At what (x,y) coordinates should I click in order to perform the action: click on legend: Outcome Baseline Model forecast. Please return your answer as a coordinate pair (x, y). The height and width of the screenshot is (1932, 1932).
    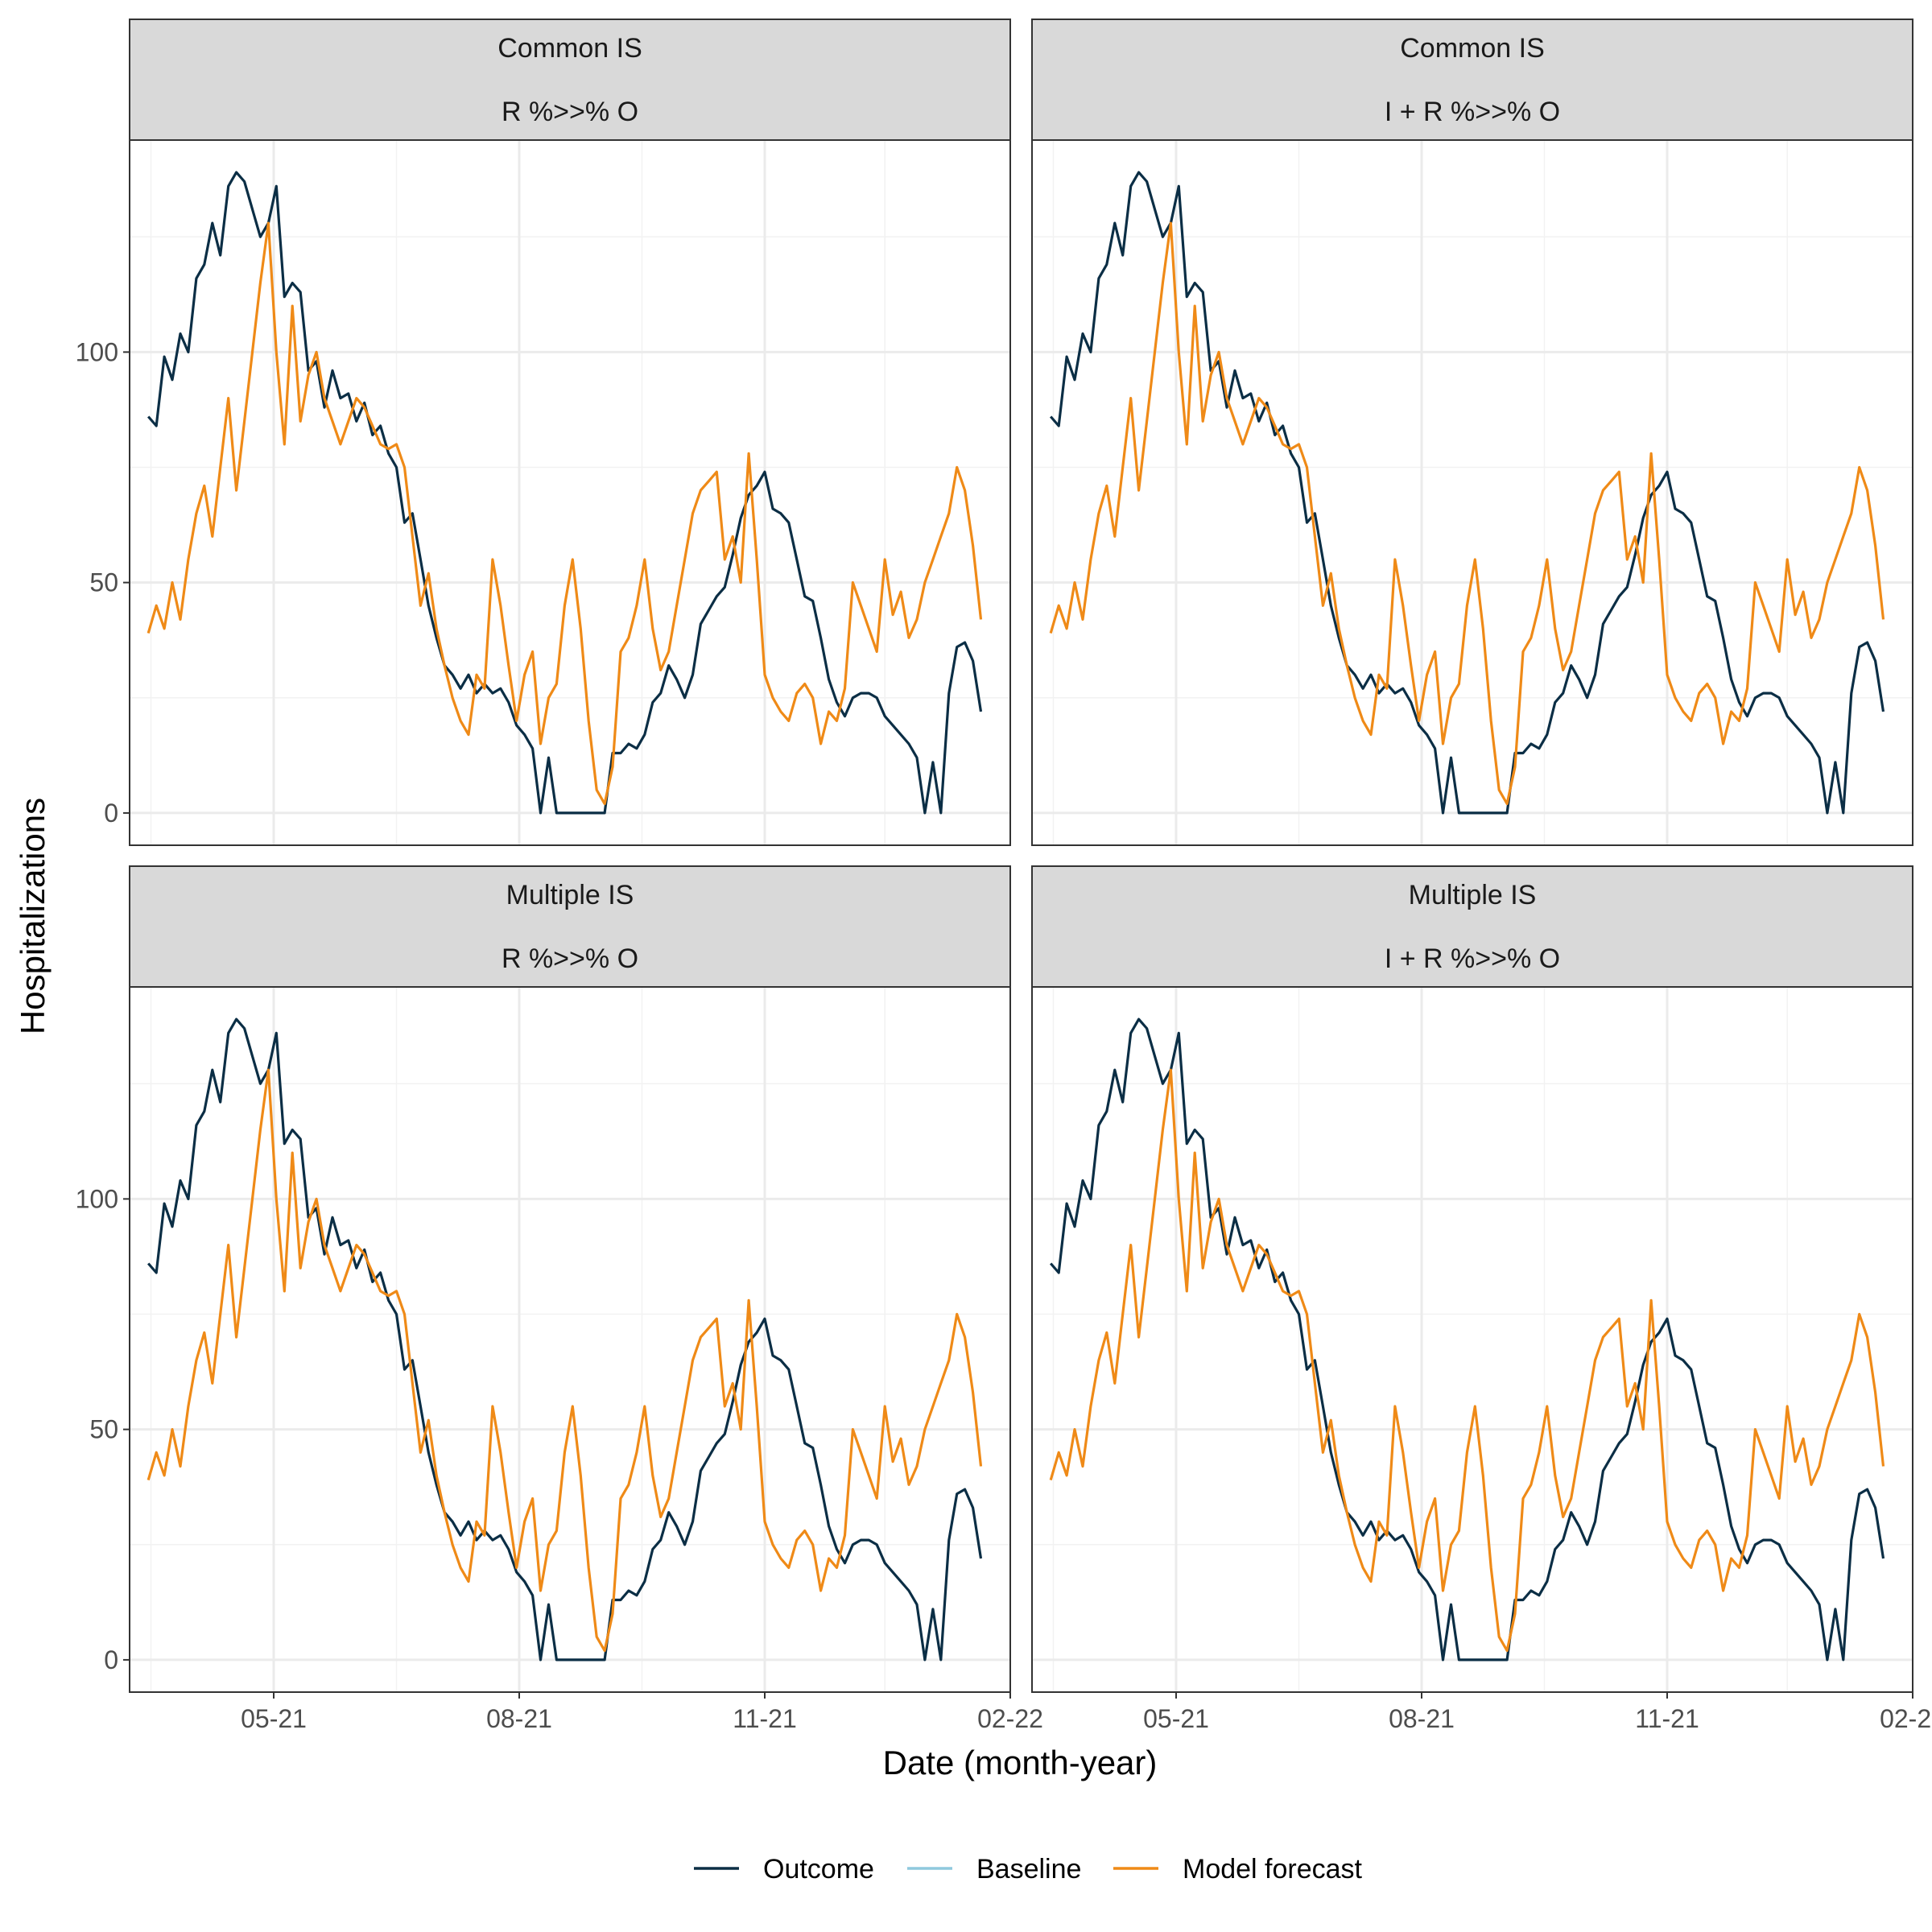
    Looking at the image, I should click on (1028, 1869).